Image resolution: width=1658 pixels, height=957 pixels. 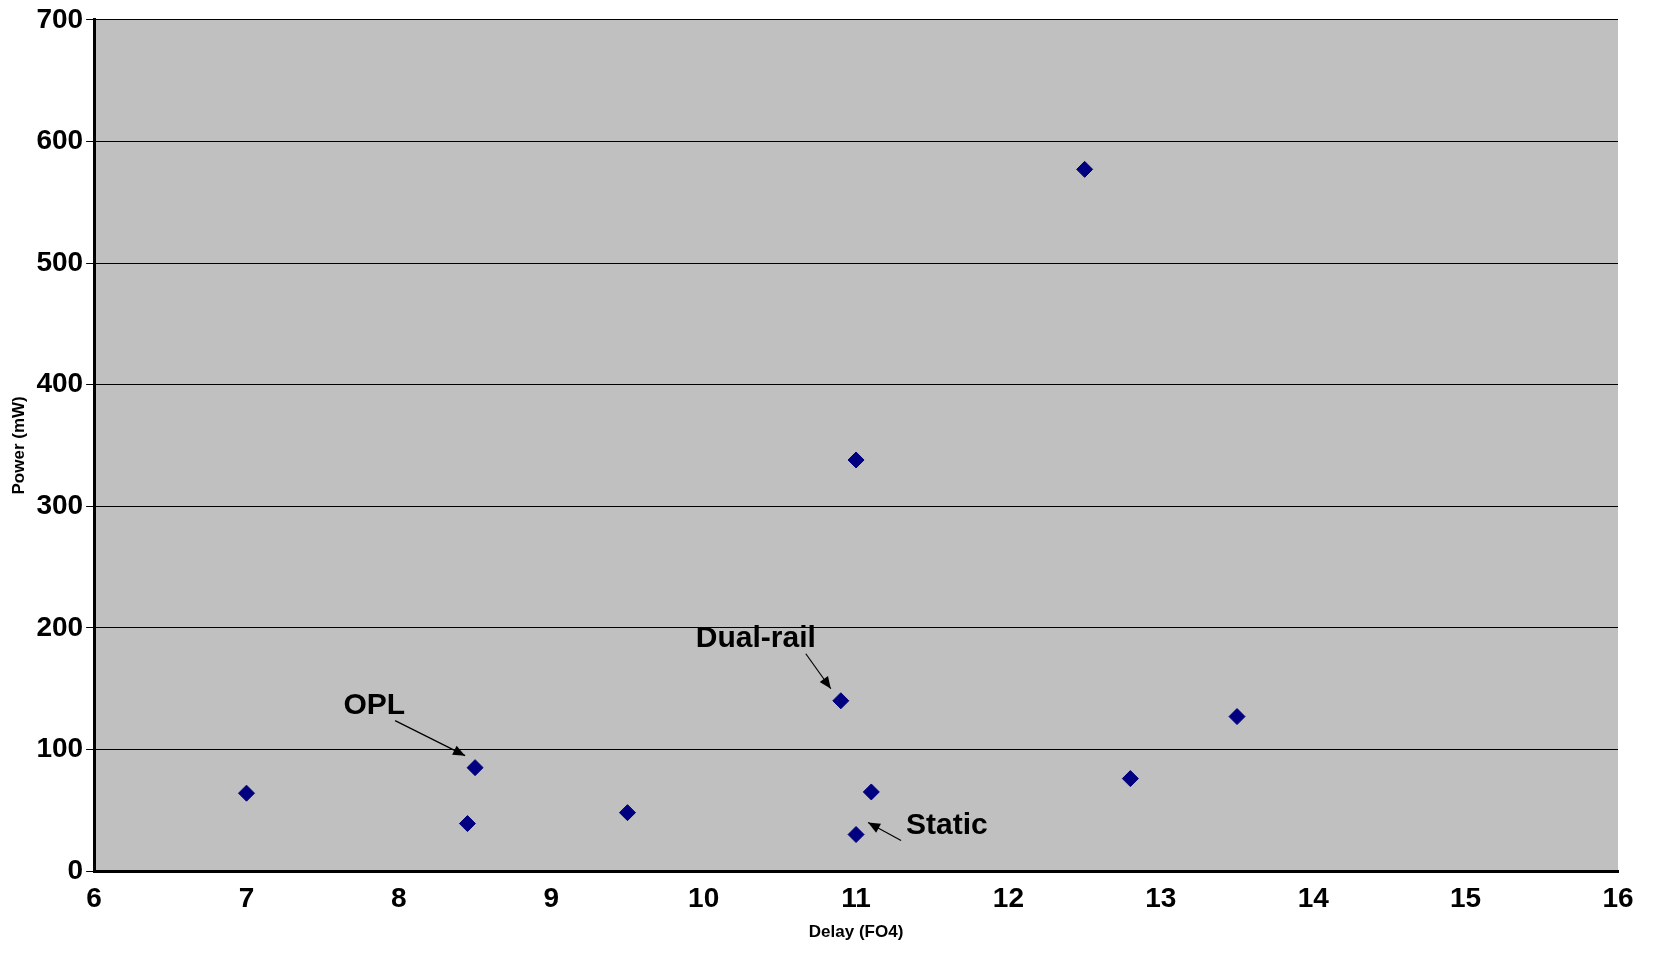 What do you see at coordinates (947, 823) in the screenshot?
I see `annotation: Static` at bounding box center [947, 823].